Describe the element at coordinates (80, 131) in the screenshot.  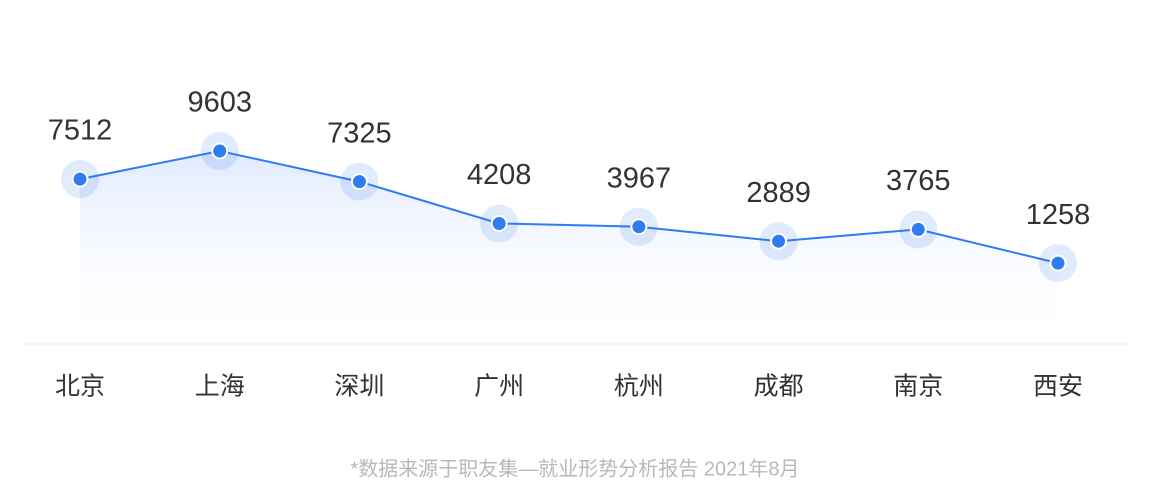
I see `value-label: 7512` at that location.